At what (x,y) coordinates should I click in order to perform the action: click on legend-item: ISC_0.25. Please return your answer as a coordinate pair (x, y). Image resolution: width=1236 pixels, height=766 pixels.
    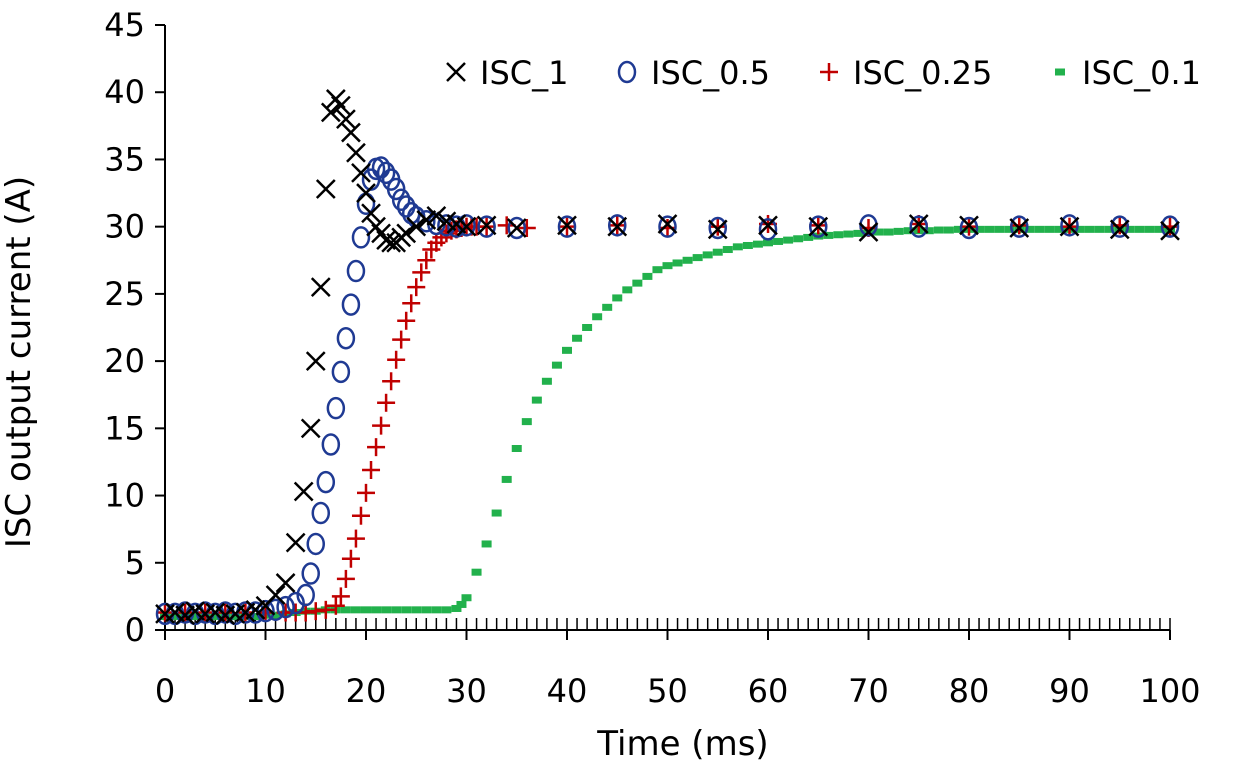
    Looking at the image, I should click on (906, 73).